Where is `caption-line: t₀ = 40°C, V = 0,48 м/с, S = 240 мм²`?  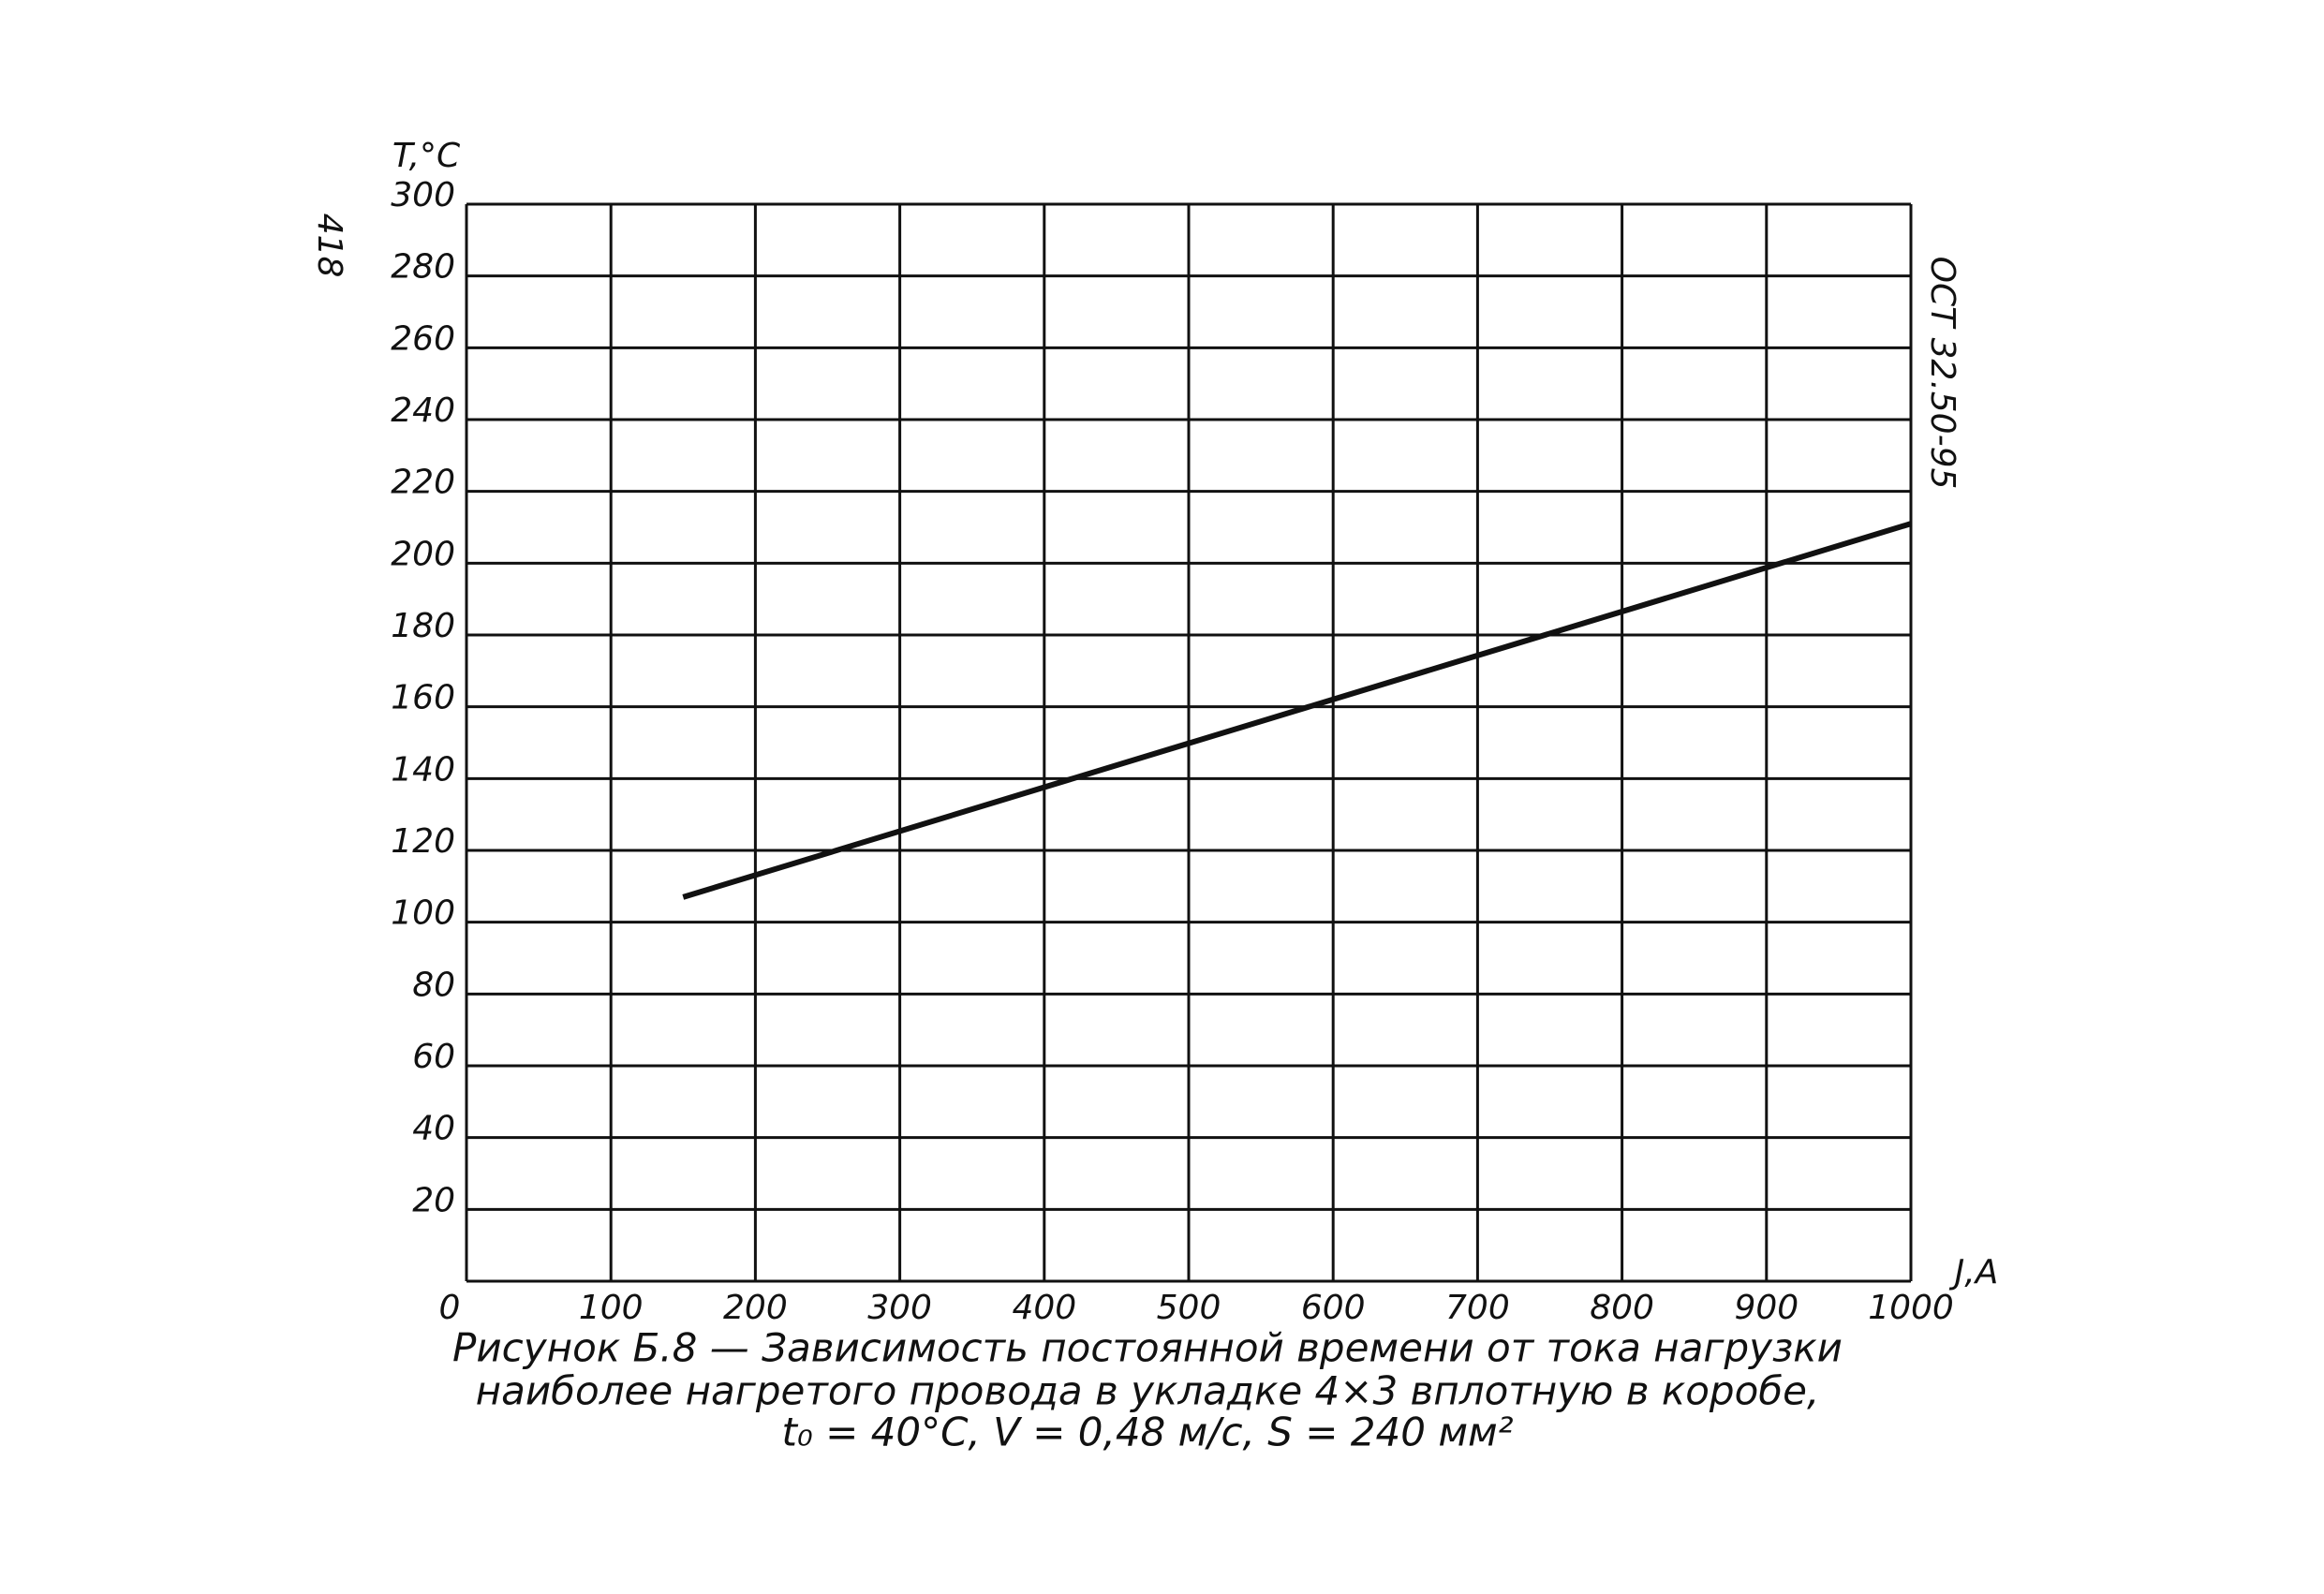 caption-line: t₀ = 40°C, V = 0,48 м/с, S = 240 мм² is located at coordinates (1147, 1432).